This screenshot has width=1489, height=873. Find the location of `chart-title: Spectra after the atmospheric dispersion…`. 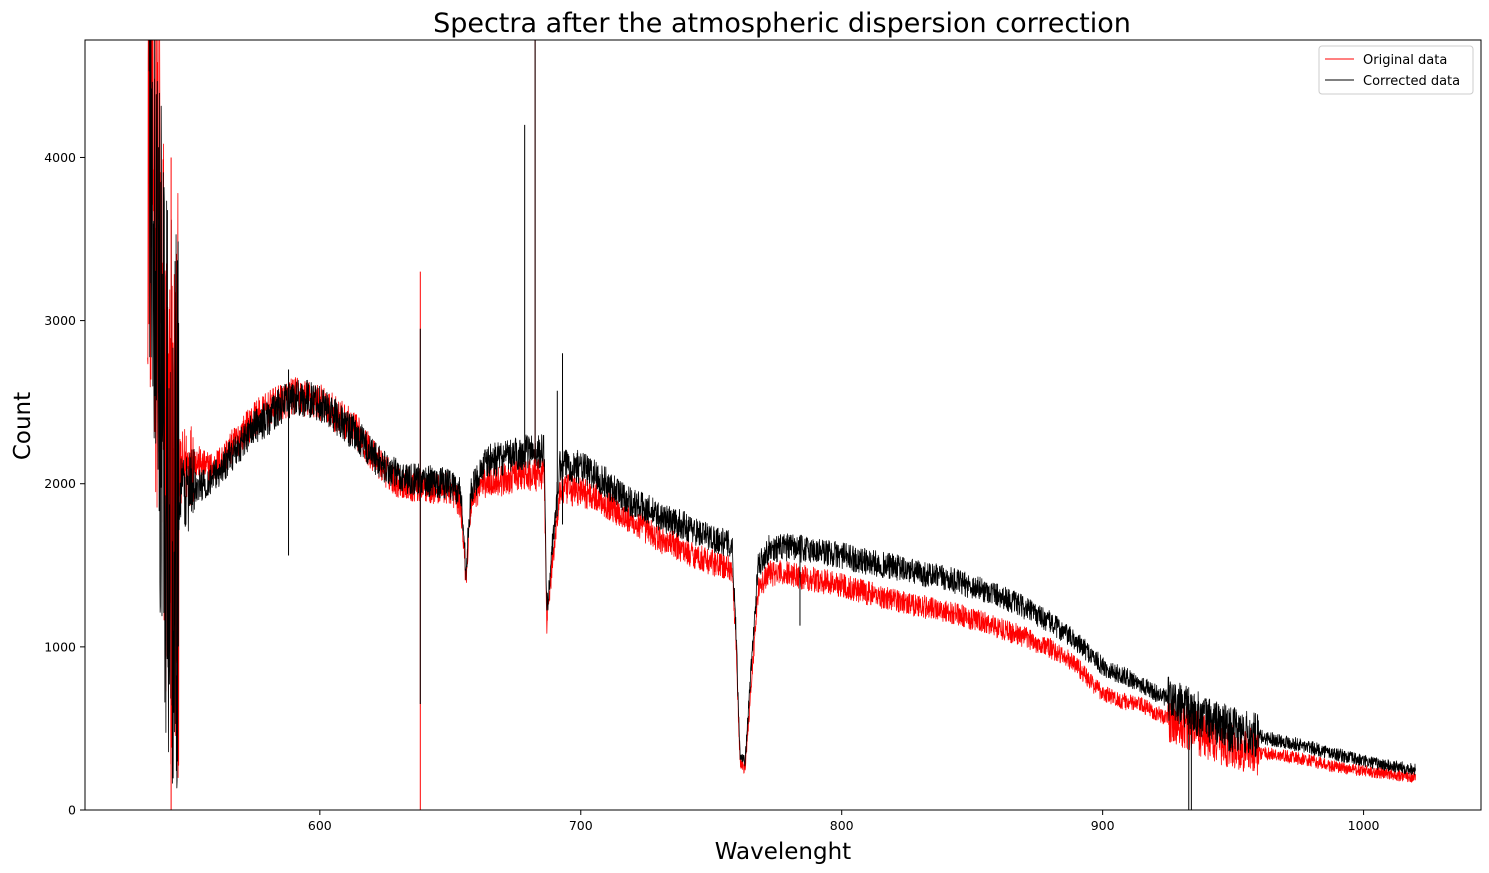

chart-title: Spectra after the atmospheric dispersion… is located at coordinates (782, 23).